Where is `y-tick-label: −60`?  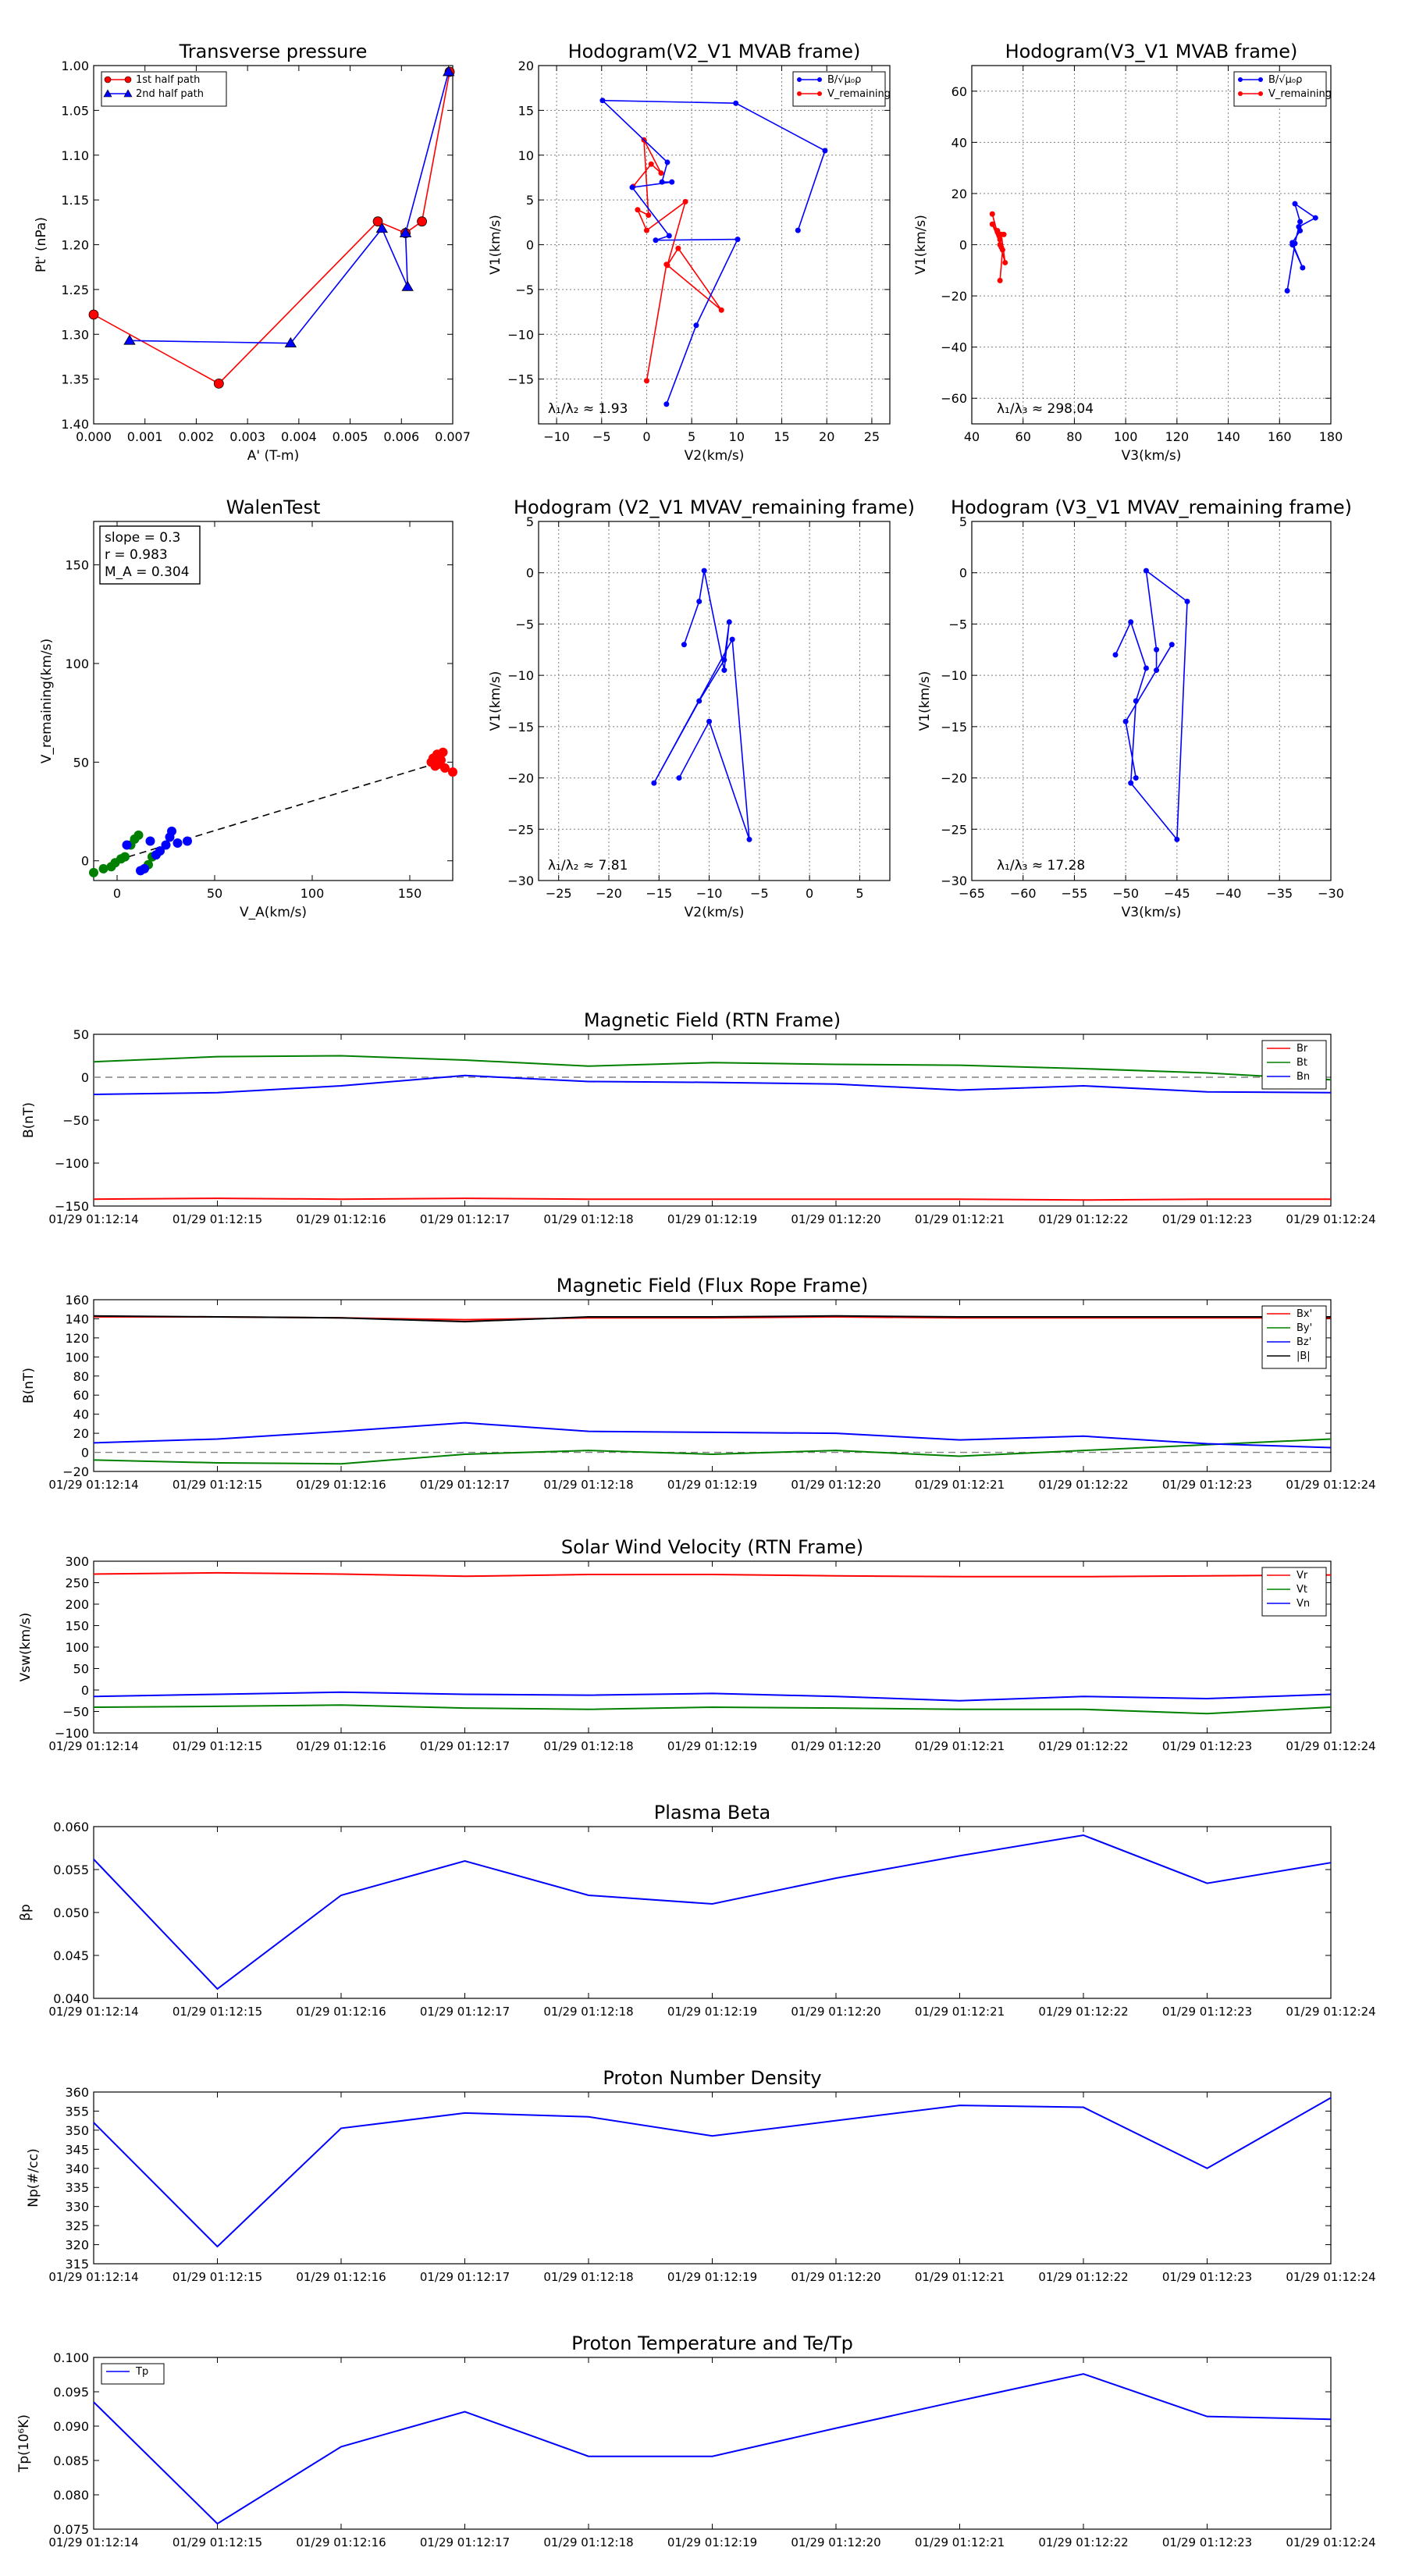
y-tick-label: −60 is located at coordinates (954, 398).